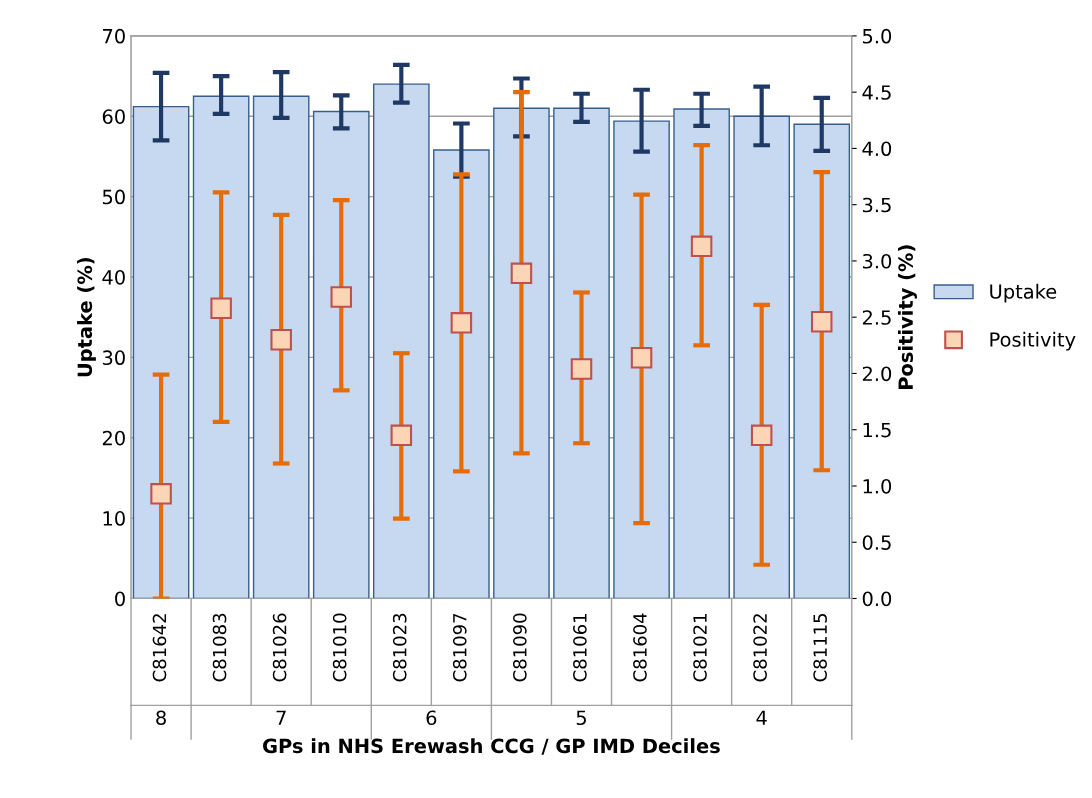  Describe the element at coordinates (877, 486) in the screenshot. I see `y2-tick-label: 1.0` at that location.